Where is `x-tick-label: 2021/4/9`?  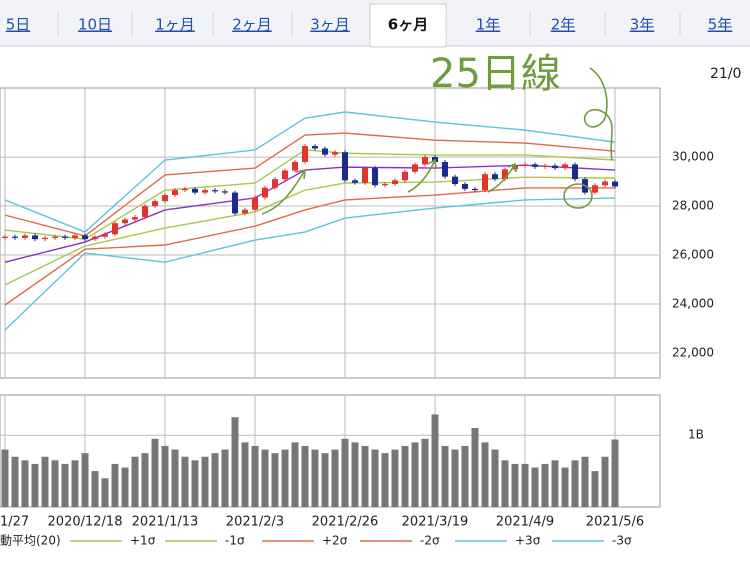 x-tick-label: 2021/4/9 is located at coordinates (525, 522).